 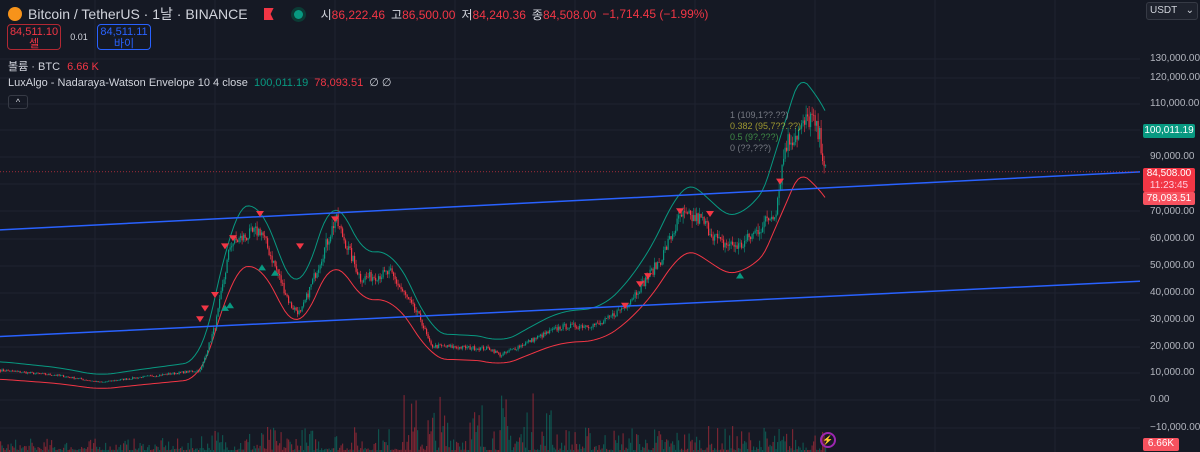 I want to click on volume-legend: 볼륨 · BTC 6.66 K, so click(x=53, y=66).